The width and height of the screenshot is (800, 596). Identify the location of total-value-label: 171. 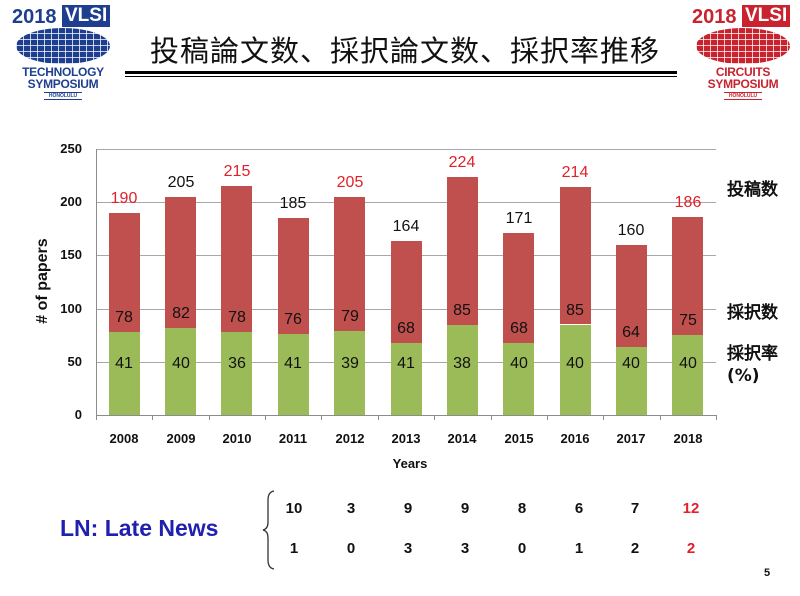
(519, 218).